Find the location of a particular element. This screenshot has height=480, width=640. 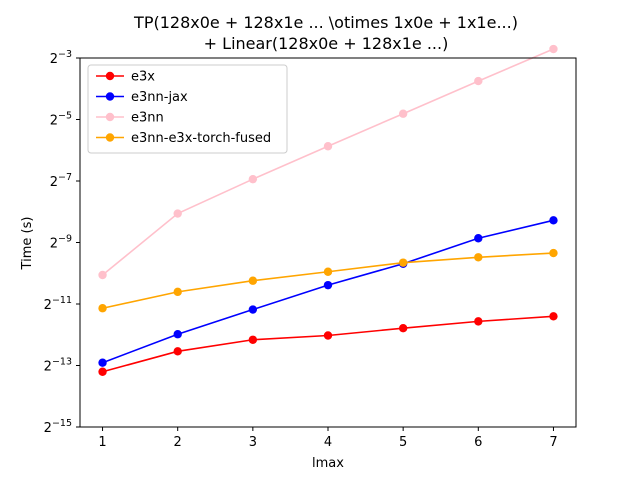

legend: e3x e3nn-jax e3nn e3nn-e3x-torch-fused is located at coordinates (187, 109).